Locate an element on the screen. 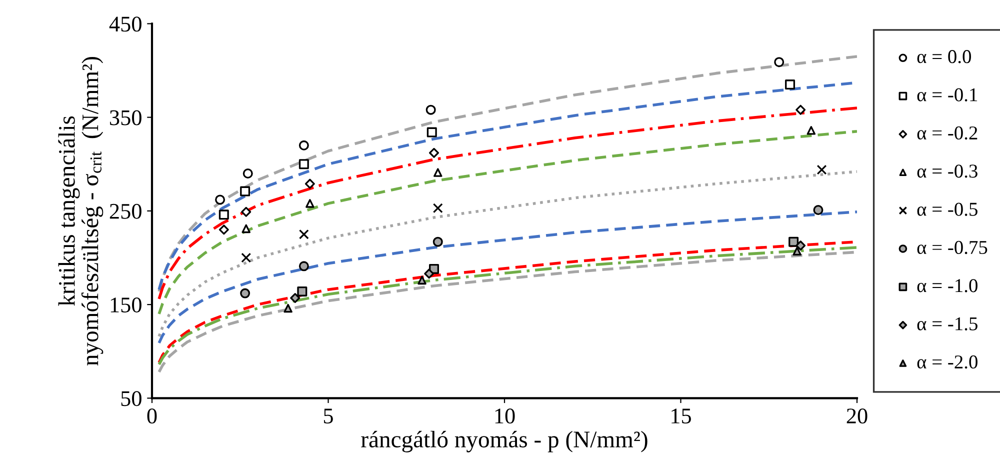 The image size is (1000, 474). x-axis-title: ráncgátló nyomás - p (N/mm²) is located at coordinates (504, 441).